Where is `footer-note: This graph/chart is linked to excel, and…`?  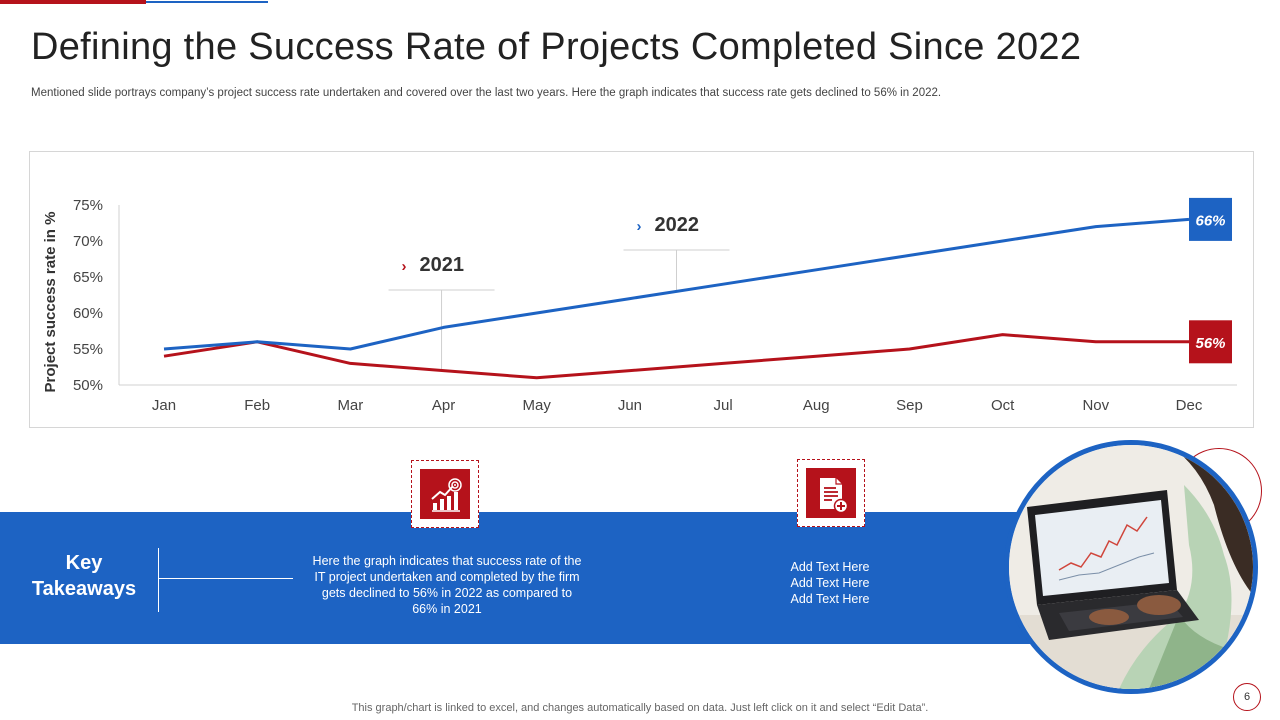
footer-note: This graph/chart is linked to excel, and… is located at coordinates (640, 708).